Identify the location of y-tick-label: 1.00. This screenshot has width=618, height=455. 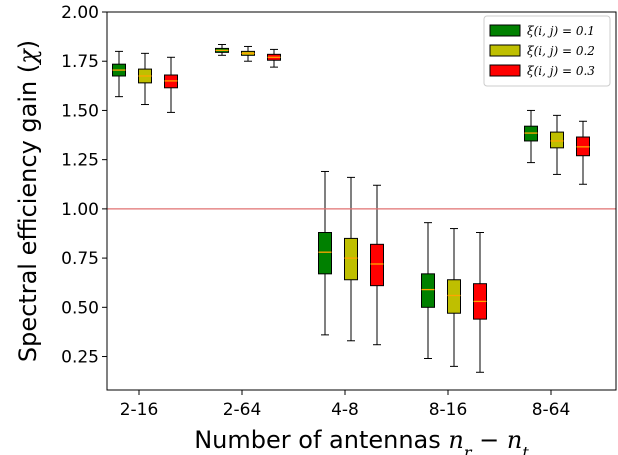
(80, 210).